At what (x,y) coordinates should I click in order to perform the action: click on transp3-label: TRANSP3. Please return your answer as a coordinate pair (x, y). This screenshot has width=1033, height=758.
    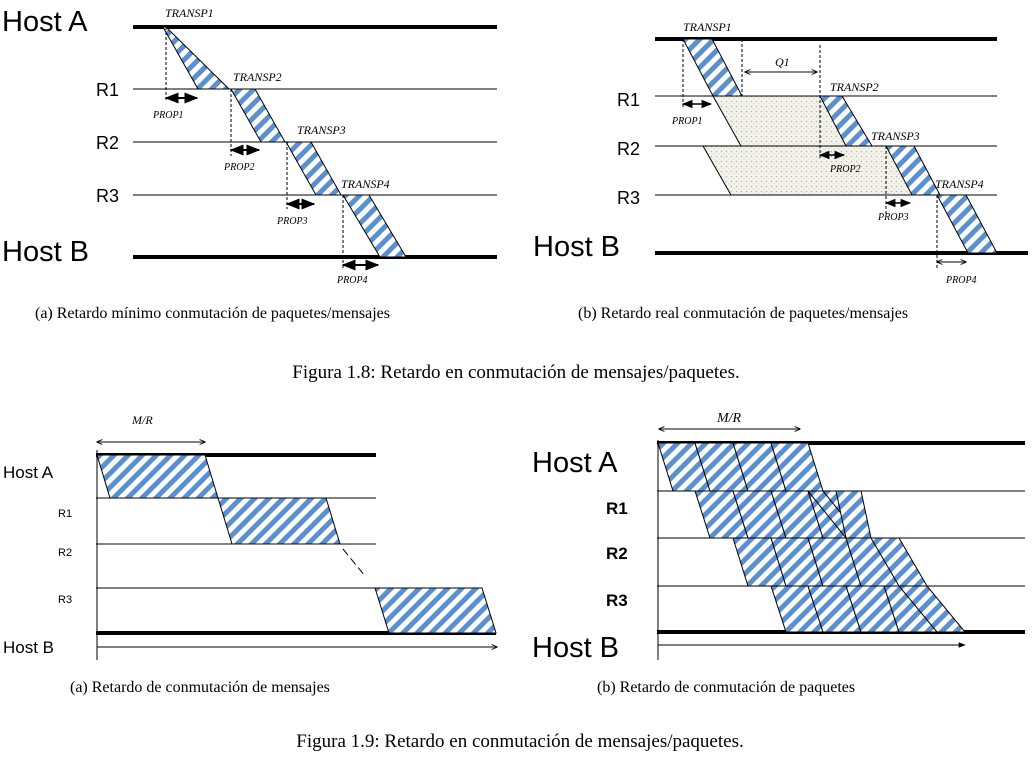
    Looking at the image, I should click on (321, 130).